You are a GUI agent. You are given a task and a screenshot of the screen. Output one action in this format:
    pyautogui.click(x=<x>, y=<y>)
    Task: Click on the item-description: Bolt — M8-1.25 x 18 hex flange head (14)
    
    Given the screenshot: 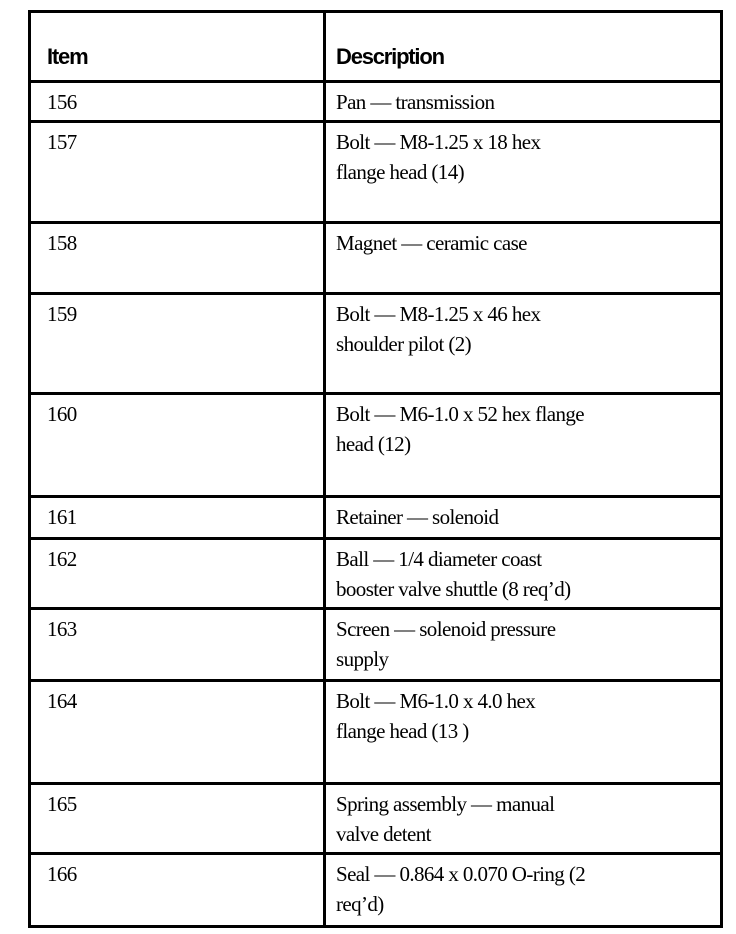 What is the action you would take?
    pyautogui.click(x=523, y=173)
    